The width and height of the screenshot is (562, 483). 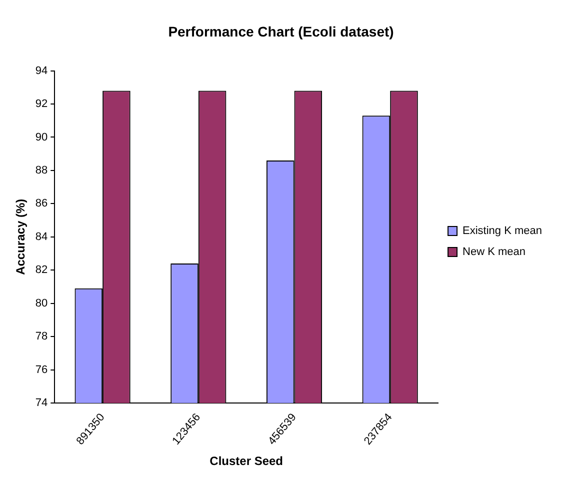 I want to click on legend-label: New K mean, so click(x=494, y=252).